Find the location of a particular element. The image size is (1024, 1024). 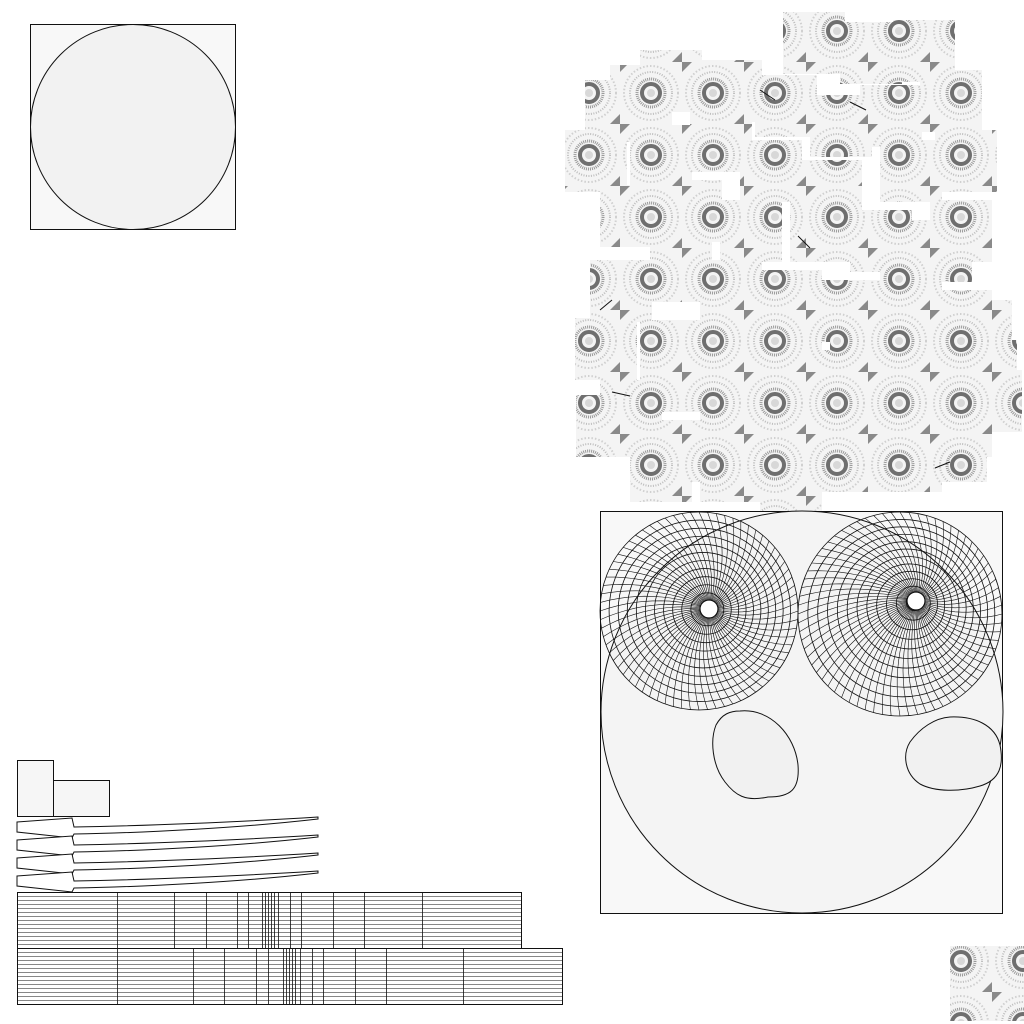

seam-line is located at coordinates (942, 465).